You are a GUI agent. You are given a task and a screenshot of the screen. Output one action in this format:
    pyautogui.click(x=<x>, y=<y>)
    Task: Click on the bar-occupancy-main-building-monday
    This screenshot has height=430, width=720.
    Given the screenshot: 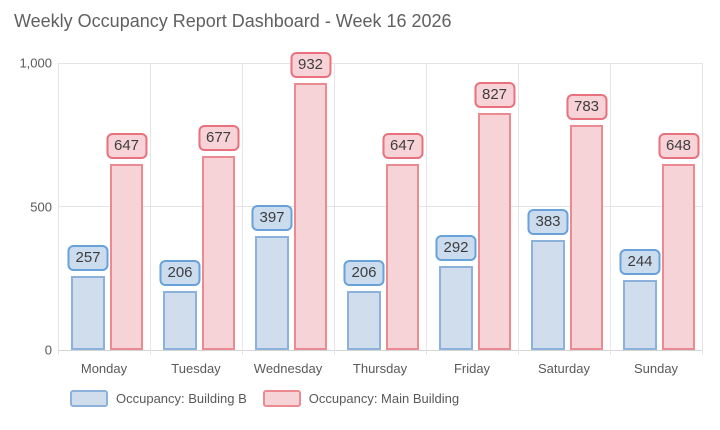 What is the action you would take?
    pyautogui.click(x=126, y=257)
    